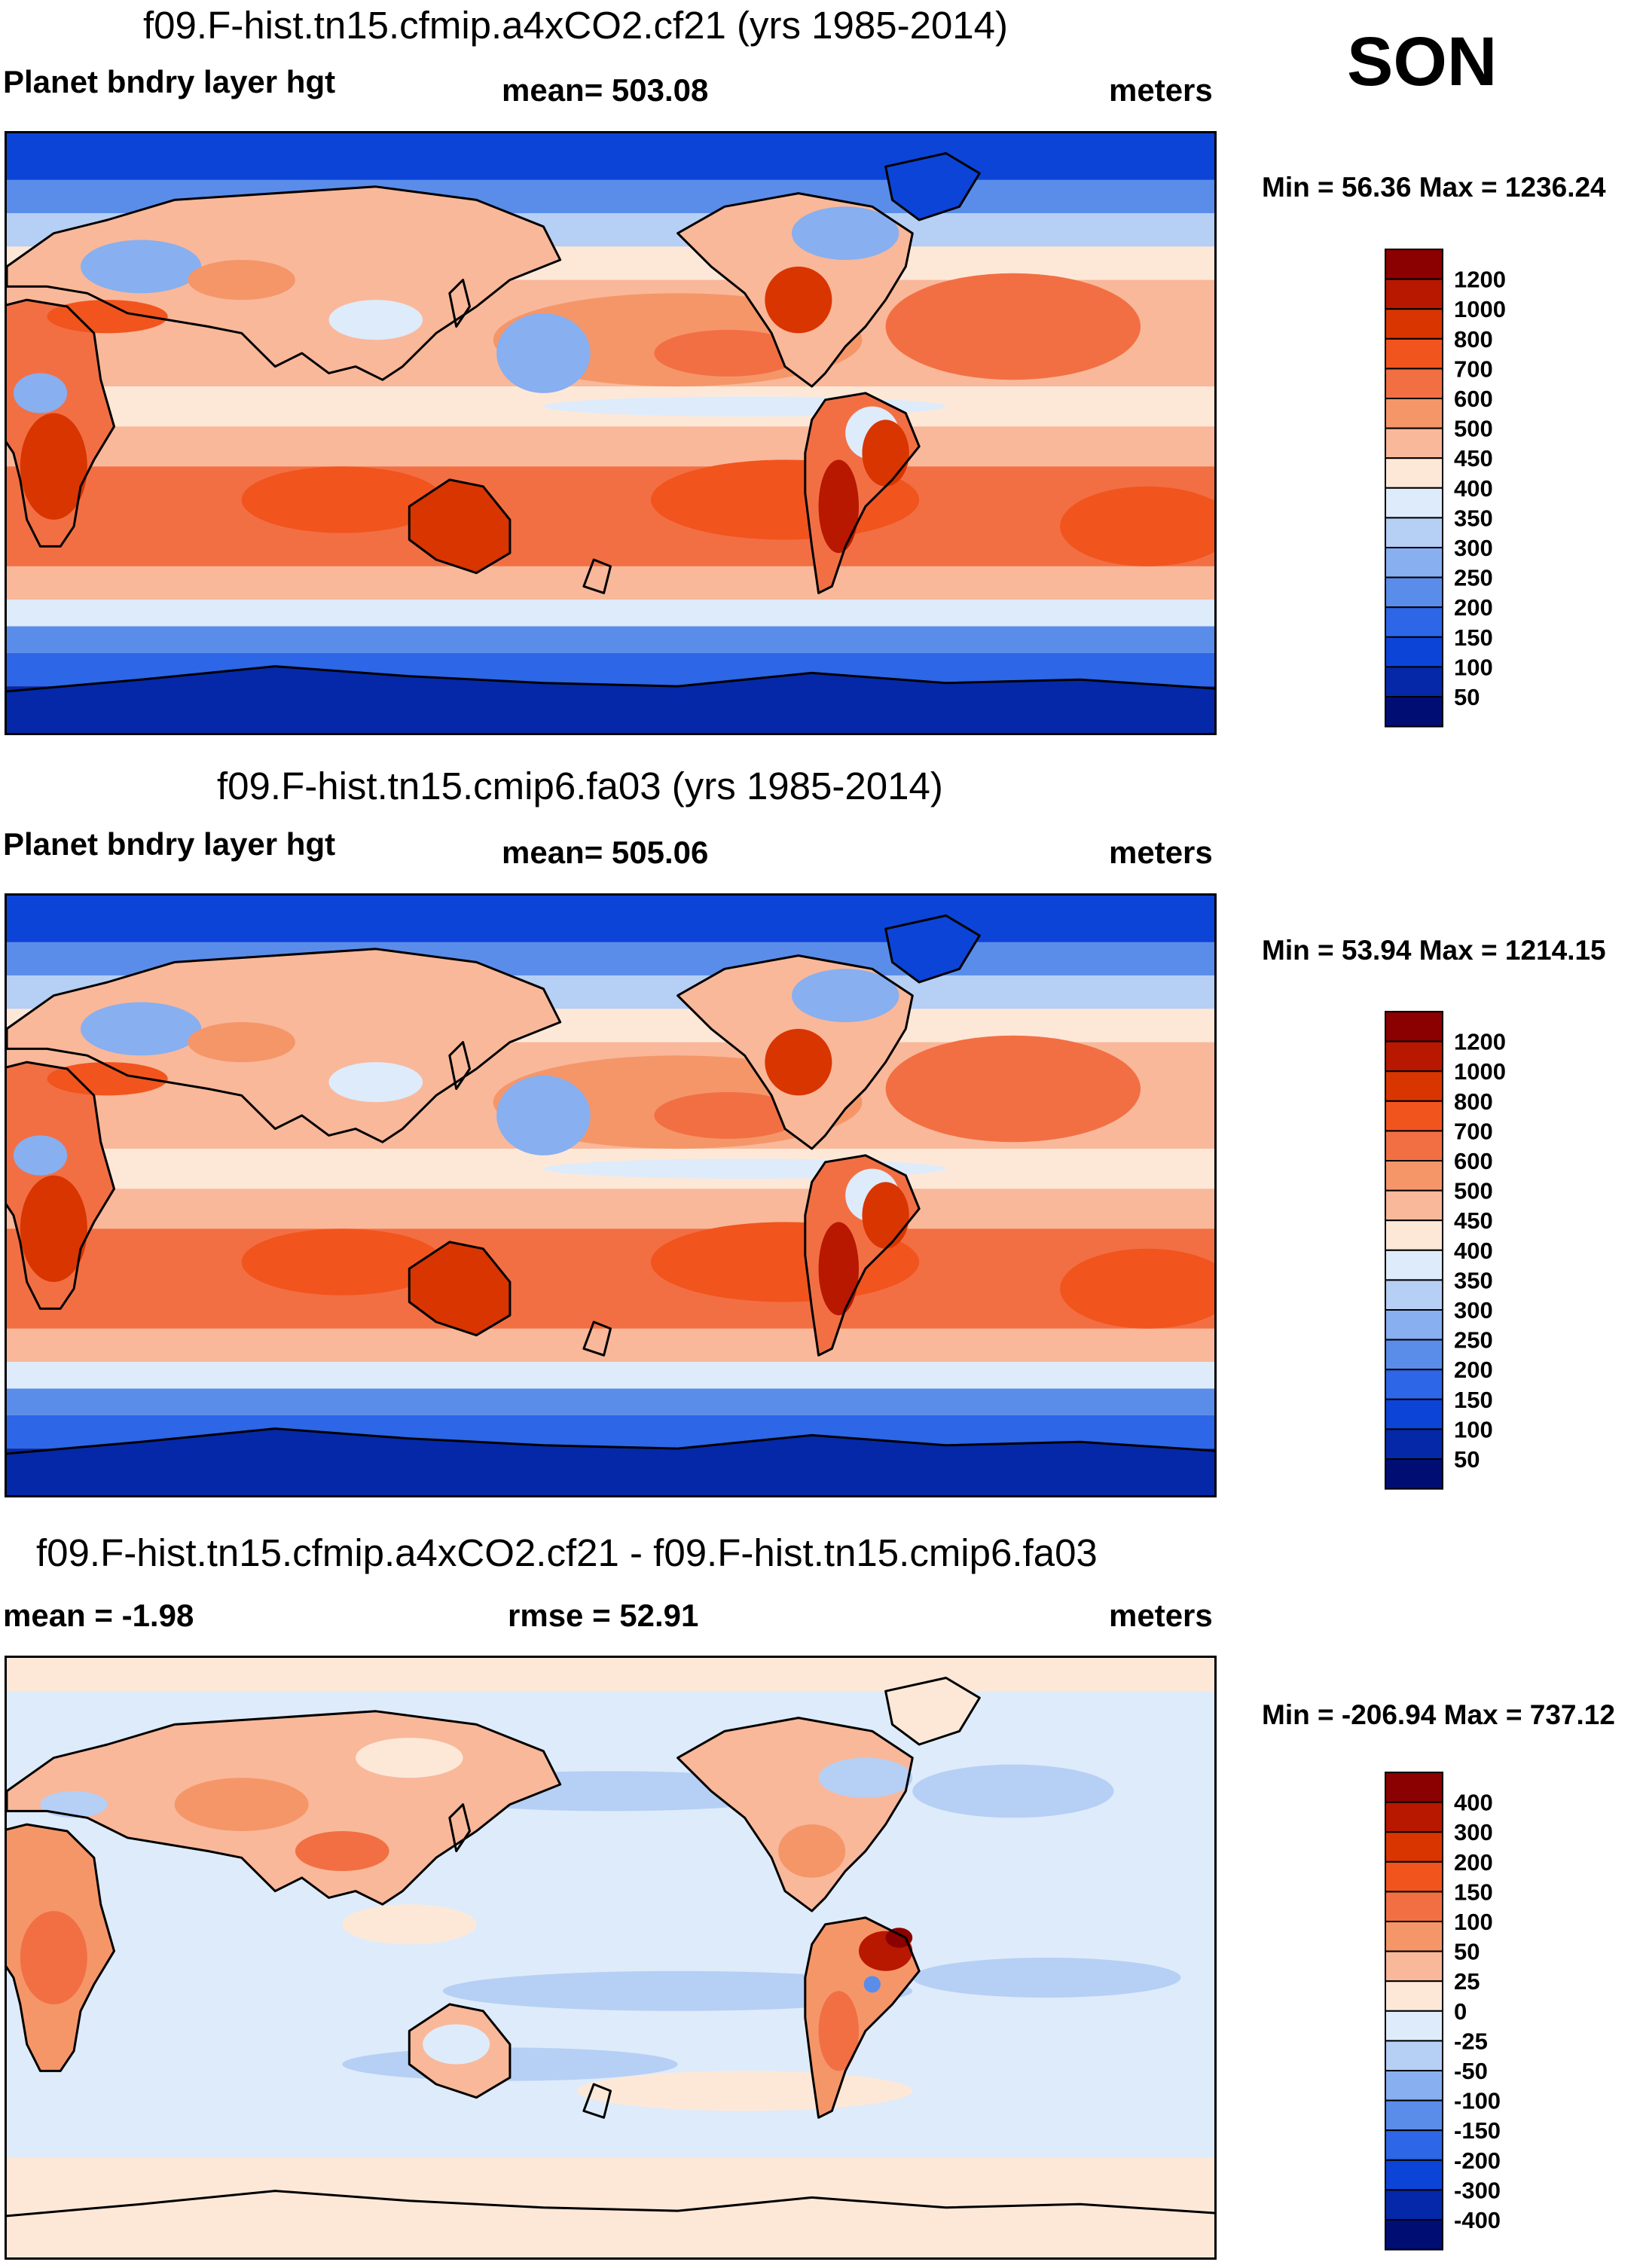 The height and width of the screenshot is (2268, 1643). Describe the element at coordinates (1467, 1982) in the screenshot. I see `colorbar-tick-label: 25` at that location.